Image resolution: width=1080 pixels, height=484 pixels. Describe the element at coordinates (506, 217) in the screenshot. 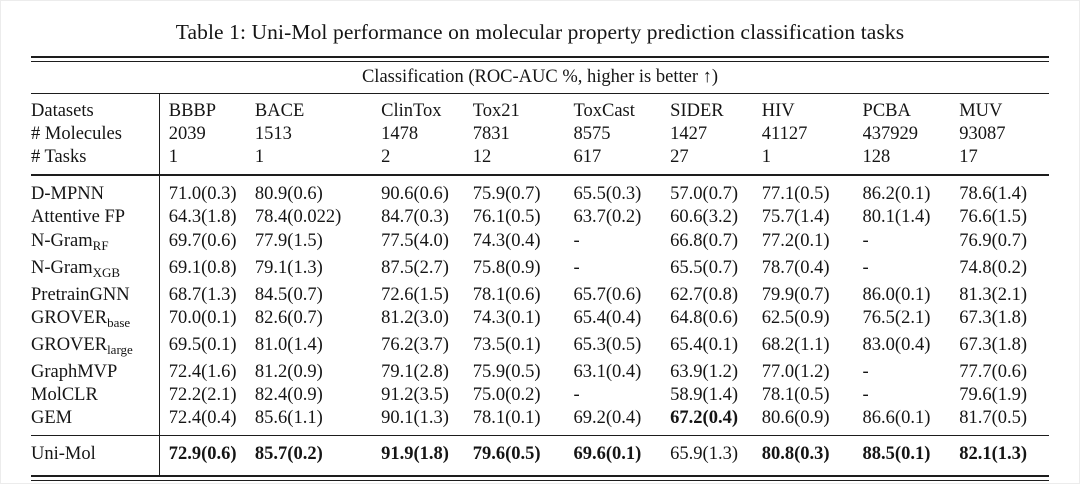

I see `score-cell: 76.1(0.5)` at that location.